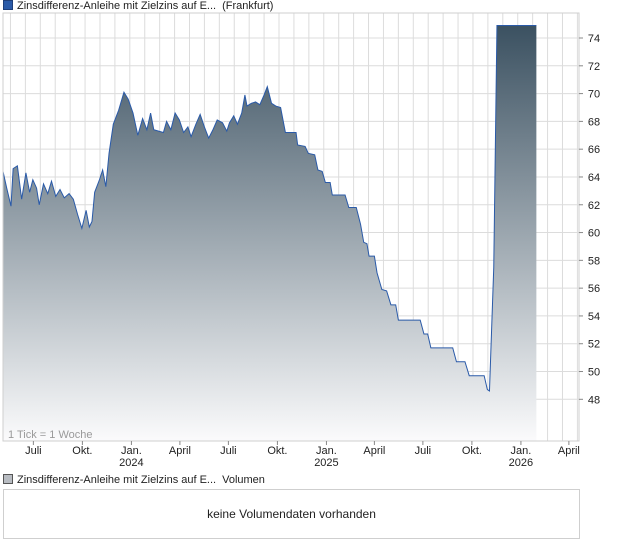 The image size is (620, 546). What do you see at coordinates (594, 122) in the screenshot?
I see `y-tick-label: 68` at bounding box center [594, 122].